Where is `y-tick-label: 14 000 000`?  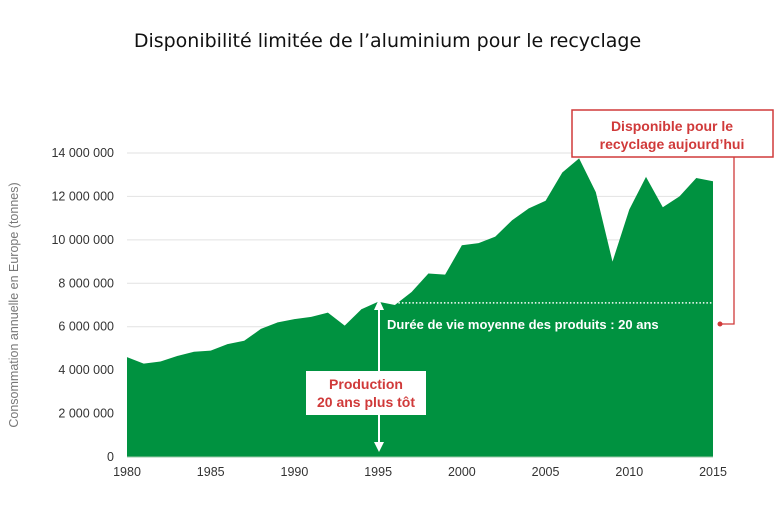 y-tick-label: 14 000 000 is located at coordinates (82, 153).